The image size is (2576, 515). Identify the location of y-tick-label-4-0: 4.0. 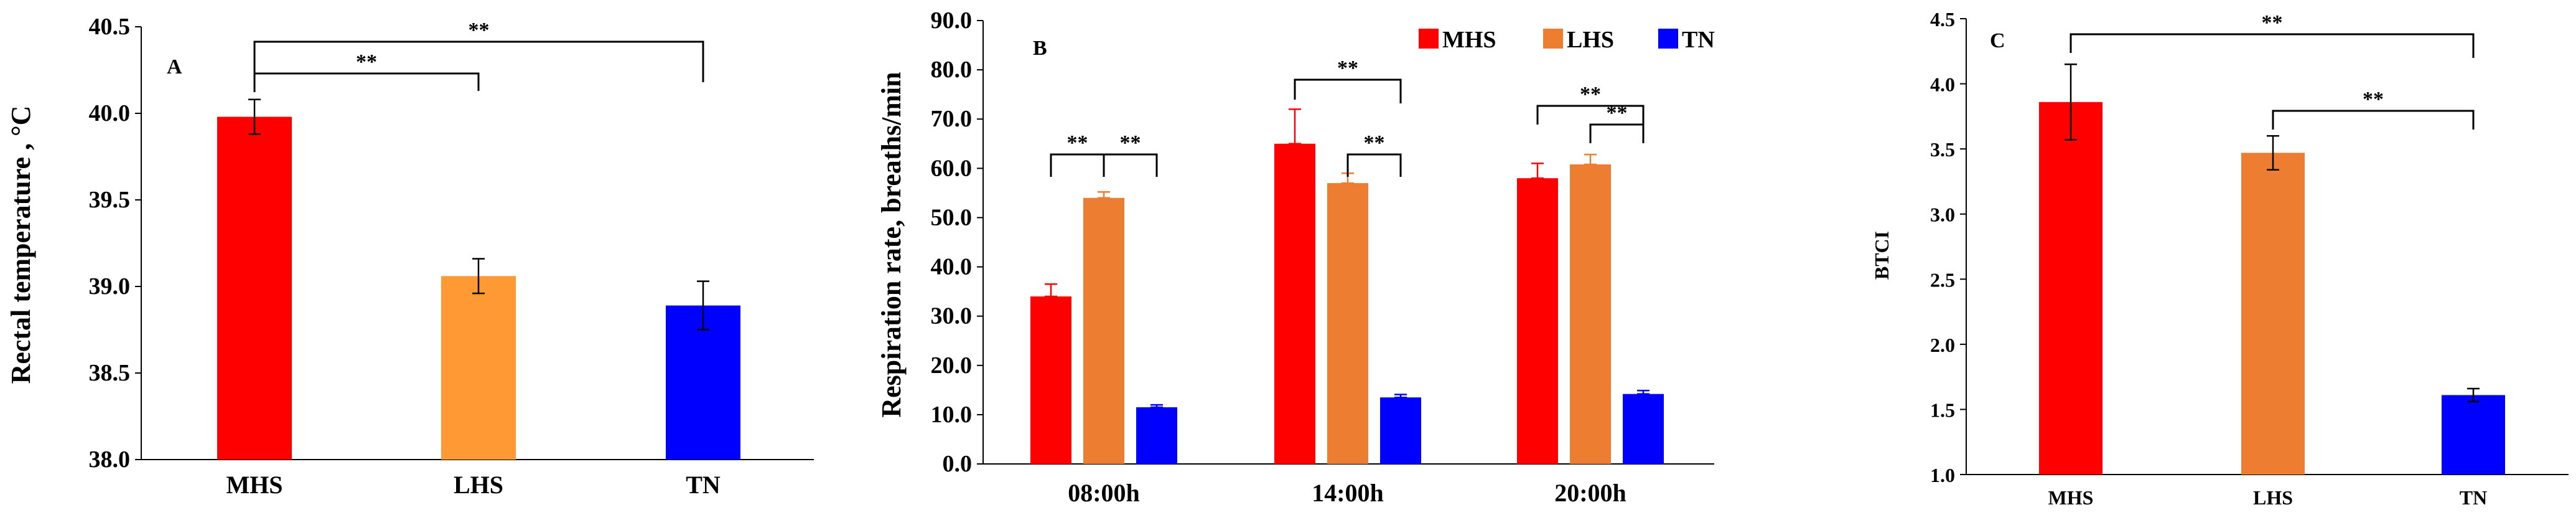
(1942, 84).